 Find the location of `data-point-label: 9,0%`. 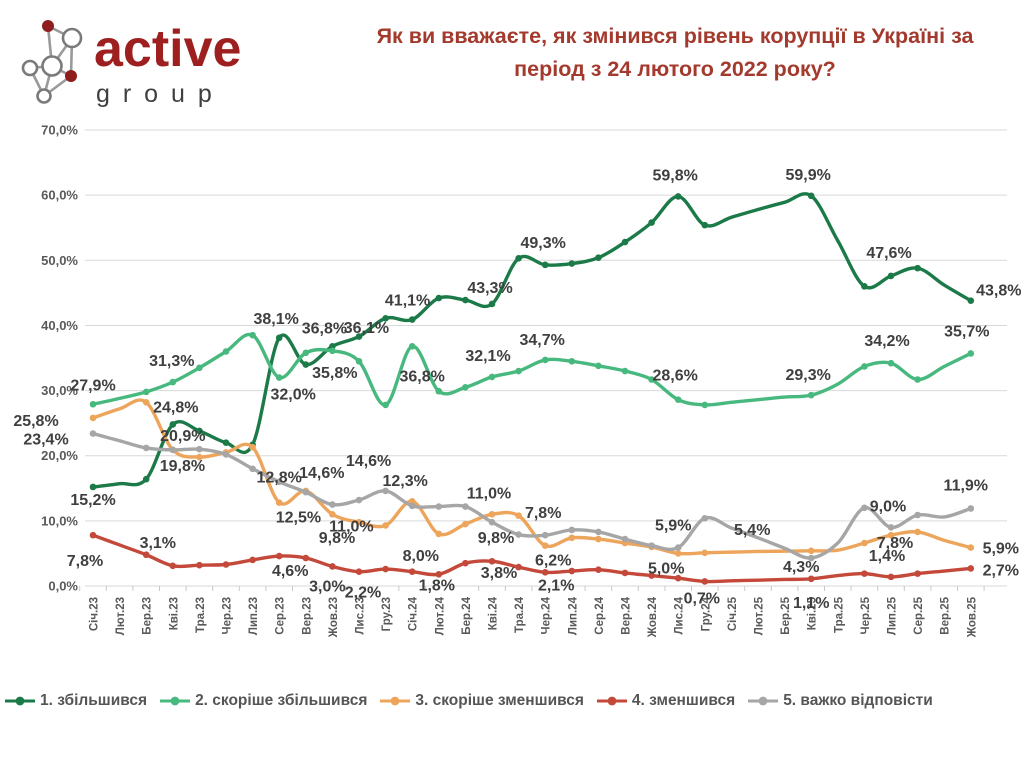

data-point-label: 9,0% is located at coordinates (888, 506).